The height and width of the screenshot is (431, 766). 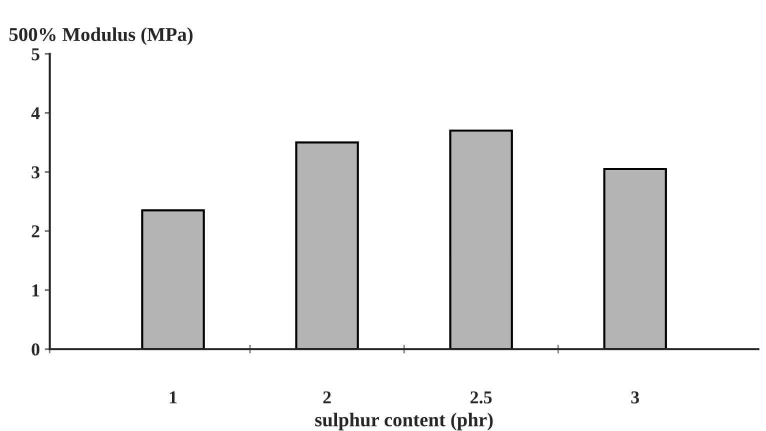 I want to click on x-axis-title: sulphur content (phr), so click(x=404, y=421).